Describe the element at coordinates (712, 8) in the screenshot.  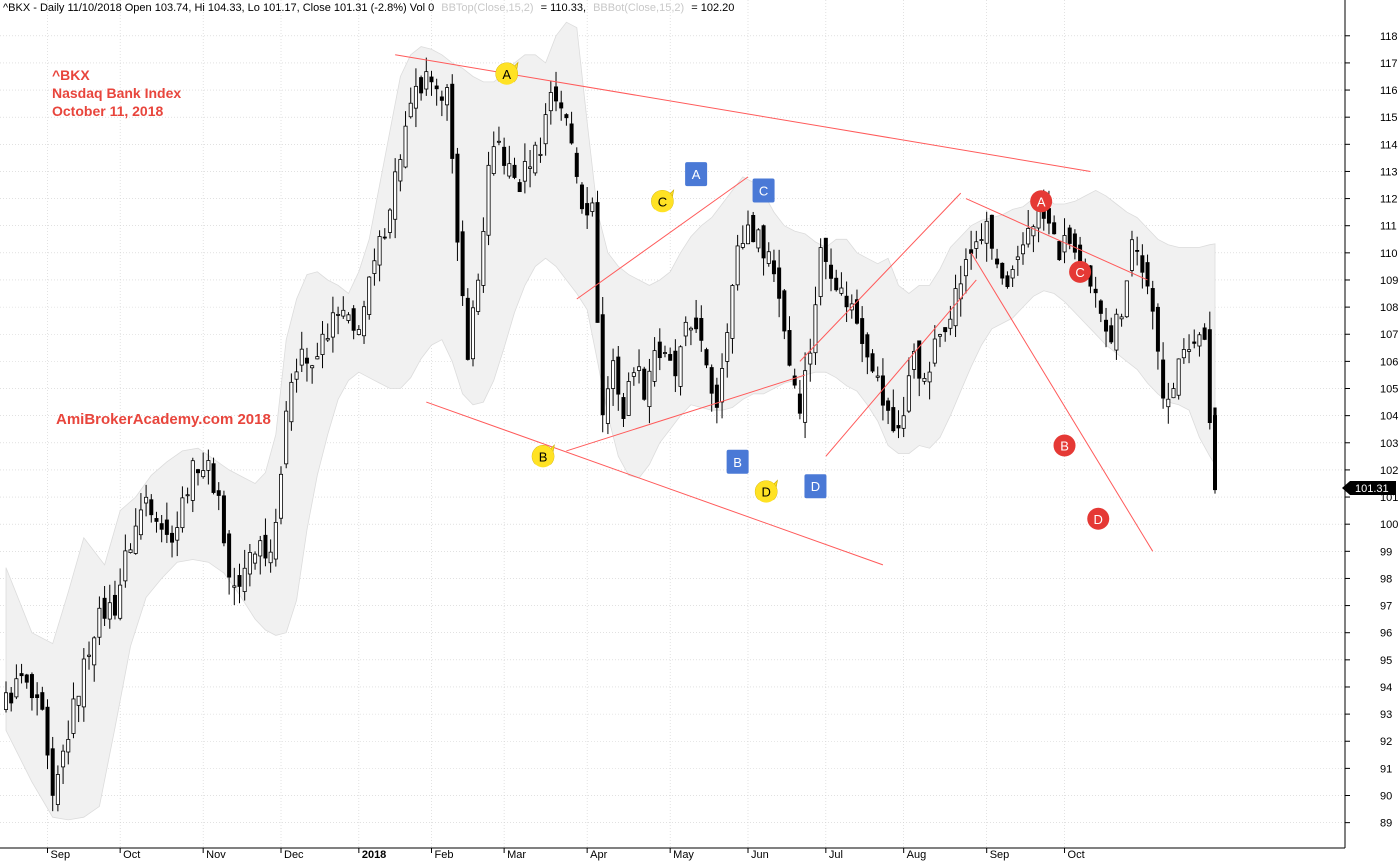
I see `bbbot-value: = 102.20` at that location.